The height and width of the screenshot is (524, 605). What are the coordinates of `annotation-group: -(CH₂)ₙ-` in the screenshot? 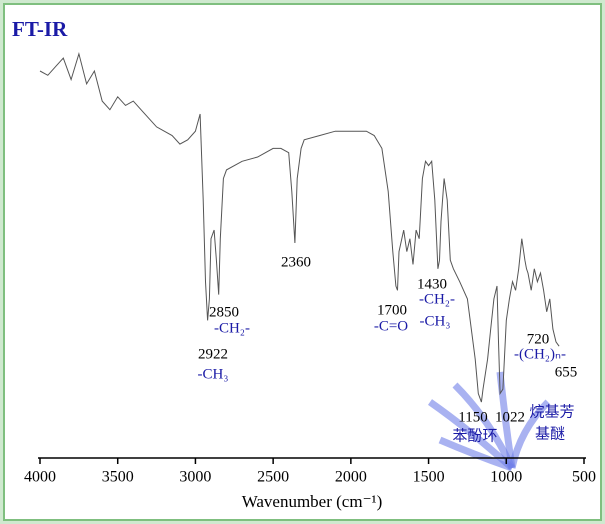 It's located at (540, 354).